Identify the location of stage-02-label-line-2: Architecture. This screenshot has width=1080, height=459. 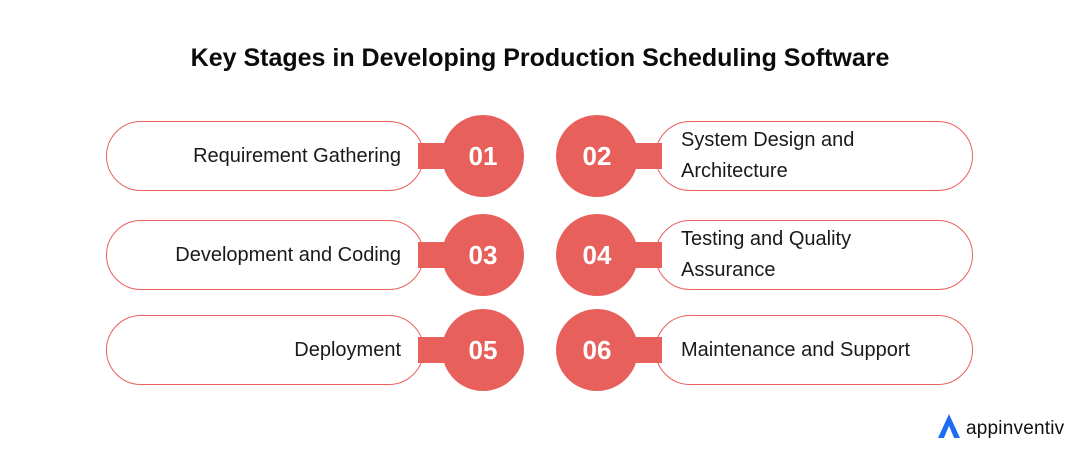
(734, 171).